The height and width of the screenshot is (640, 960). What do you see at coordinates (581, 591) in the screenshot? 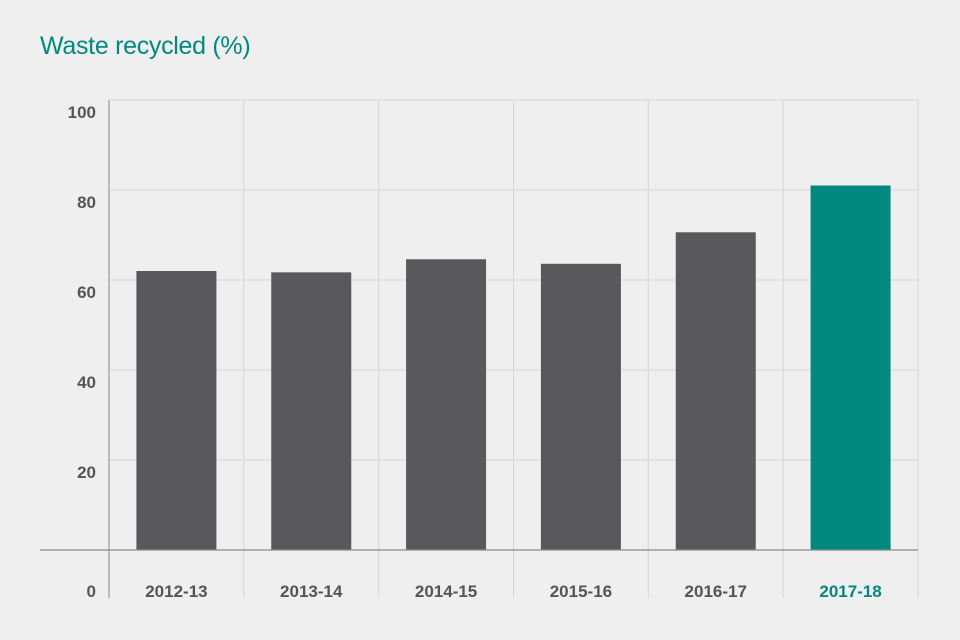
I see `x-tick-label: 2015-16` at bounding box center [581, 591].